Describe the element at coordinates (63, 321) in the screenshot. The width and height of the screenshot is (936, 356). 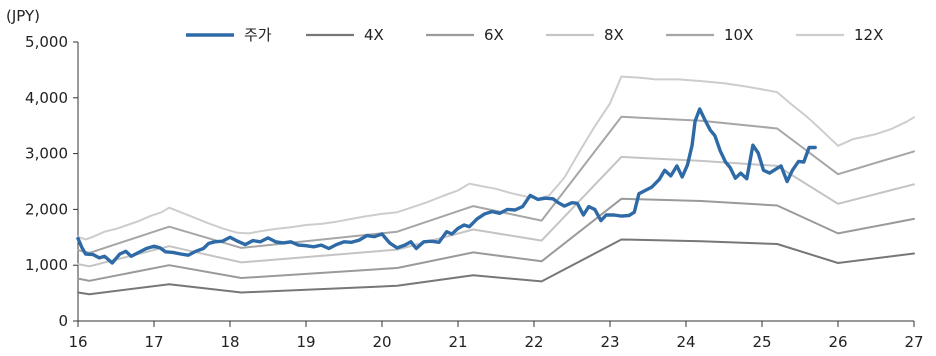
I see `y-tick-label: 0` at that location.